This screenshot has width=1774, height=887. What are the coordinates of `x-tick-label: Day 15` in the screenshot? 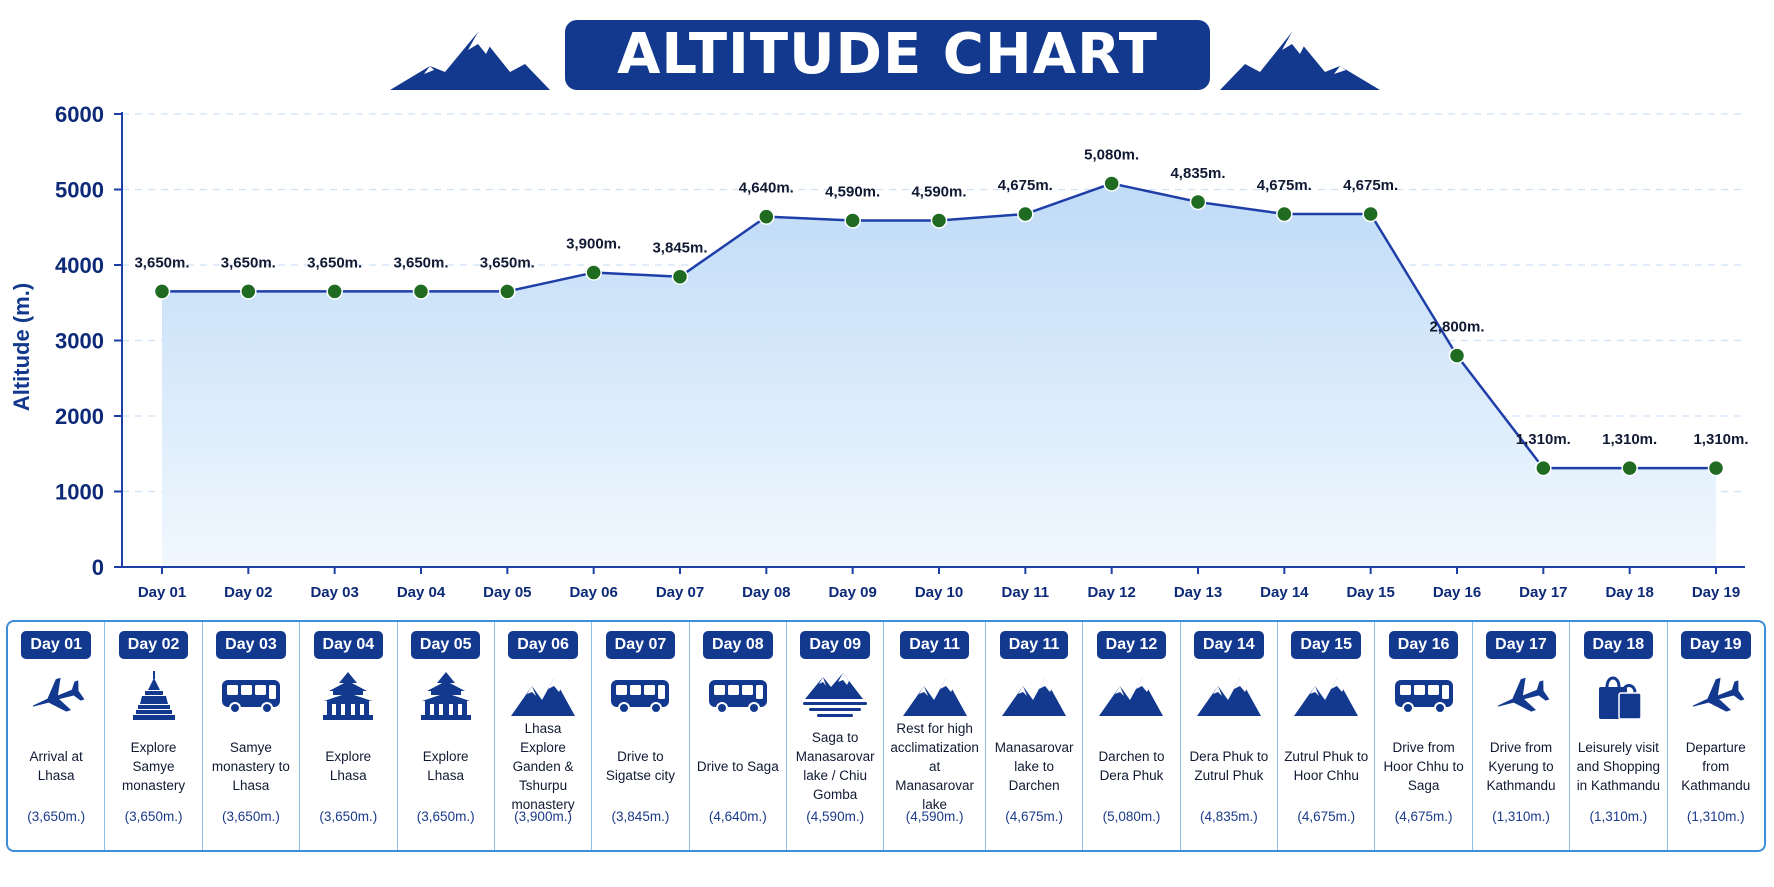 It's located at (1370, 592).